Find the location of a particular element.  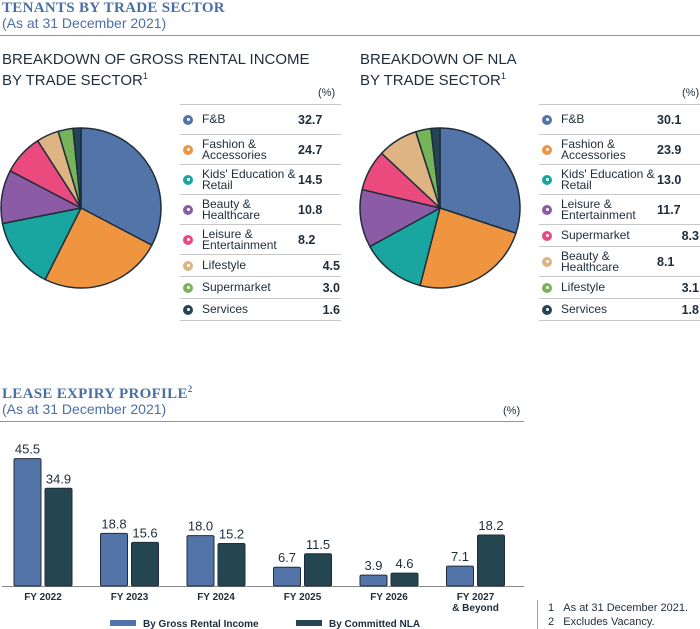

section-subtitle-lease: (As at 31 December 2021) is located at coordinates (84, 409).